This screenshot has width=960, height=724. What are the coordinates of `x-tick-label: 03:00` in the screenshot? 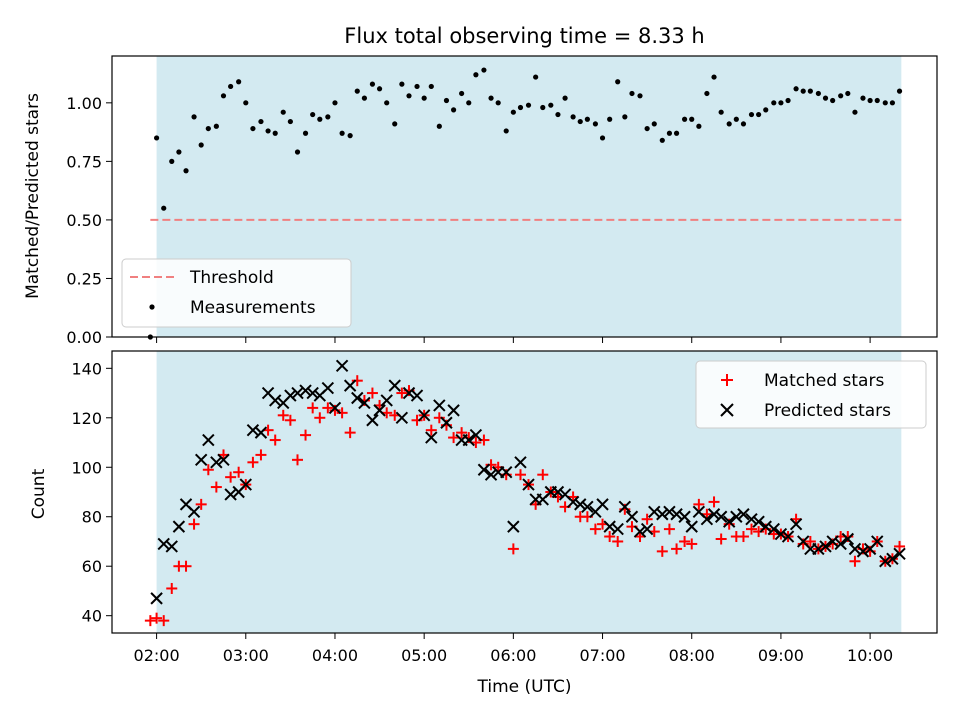 It's located at (246, 655).